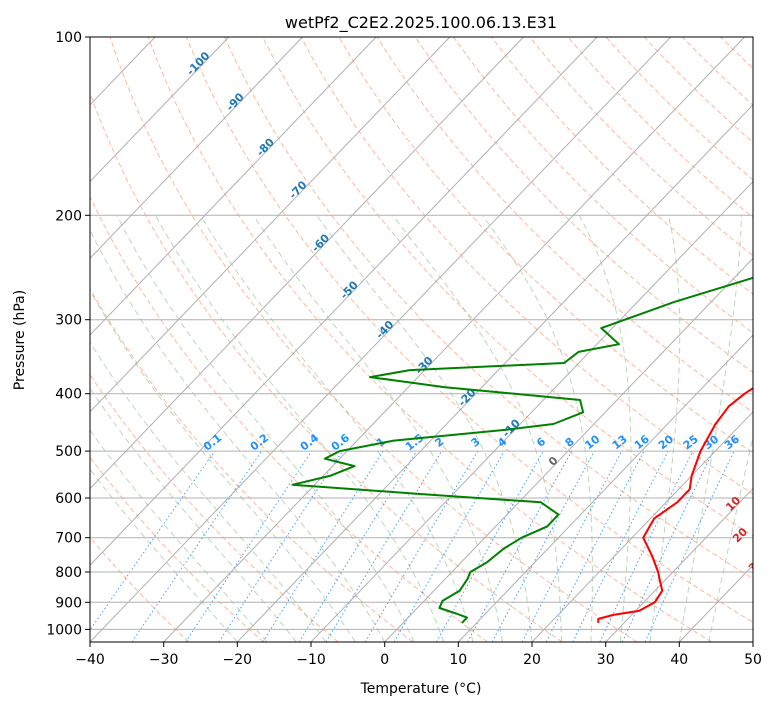 This screenshot has width=775, height=708. Describe the element at coordinates (732, 442) in the screenshot. I see `mixing-ratio-label: 36` at that location.